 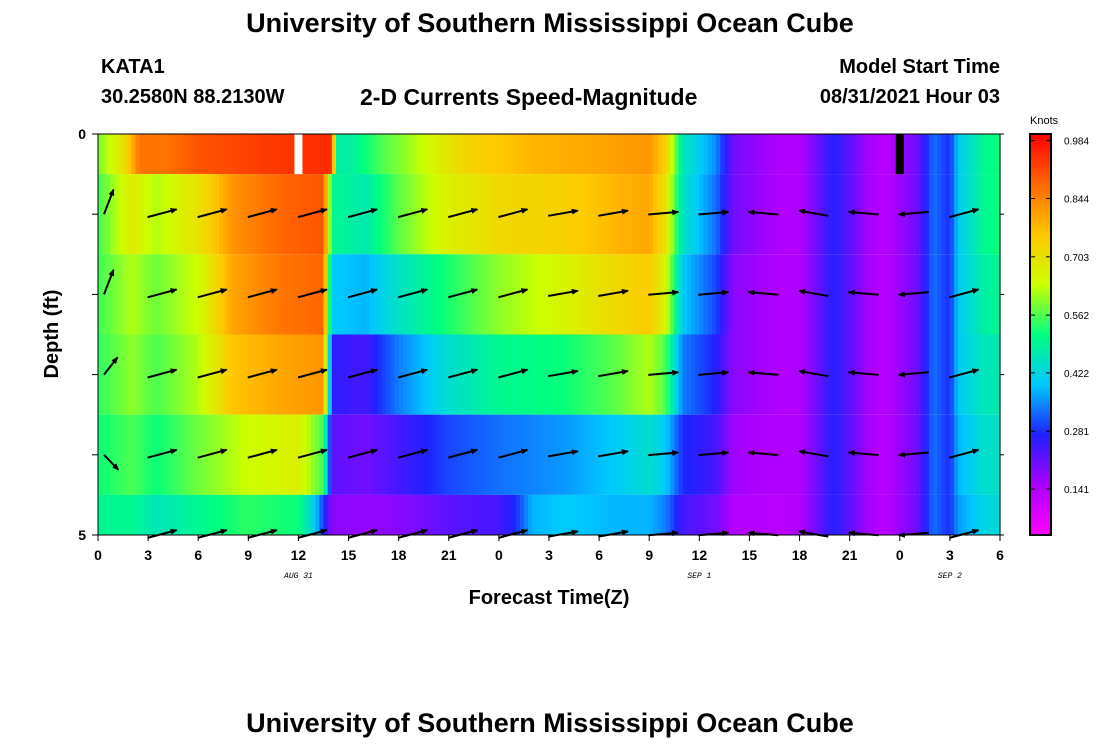 I want to click on depth-band, so click(x=549, y=514).